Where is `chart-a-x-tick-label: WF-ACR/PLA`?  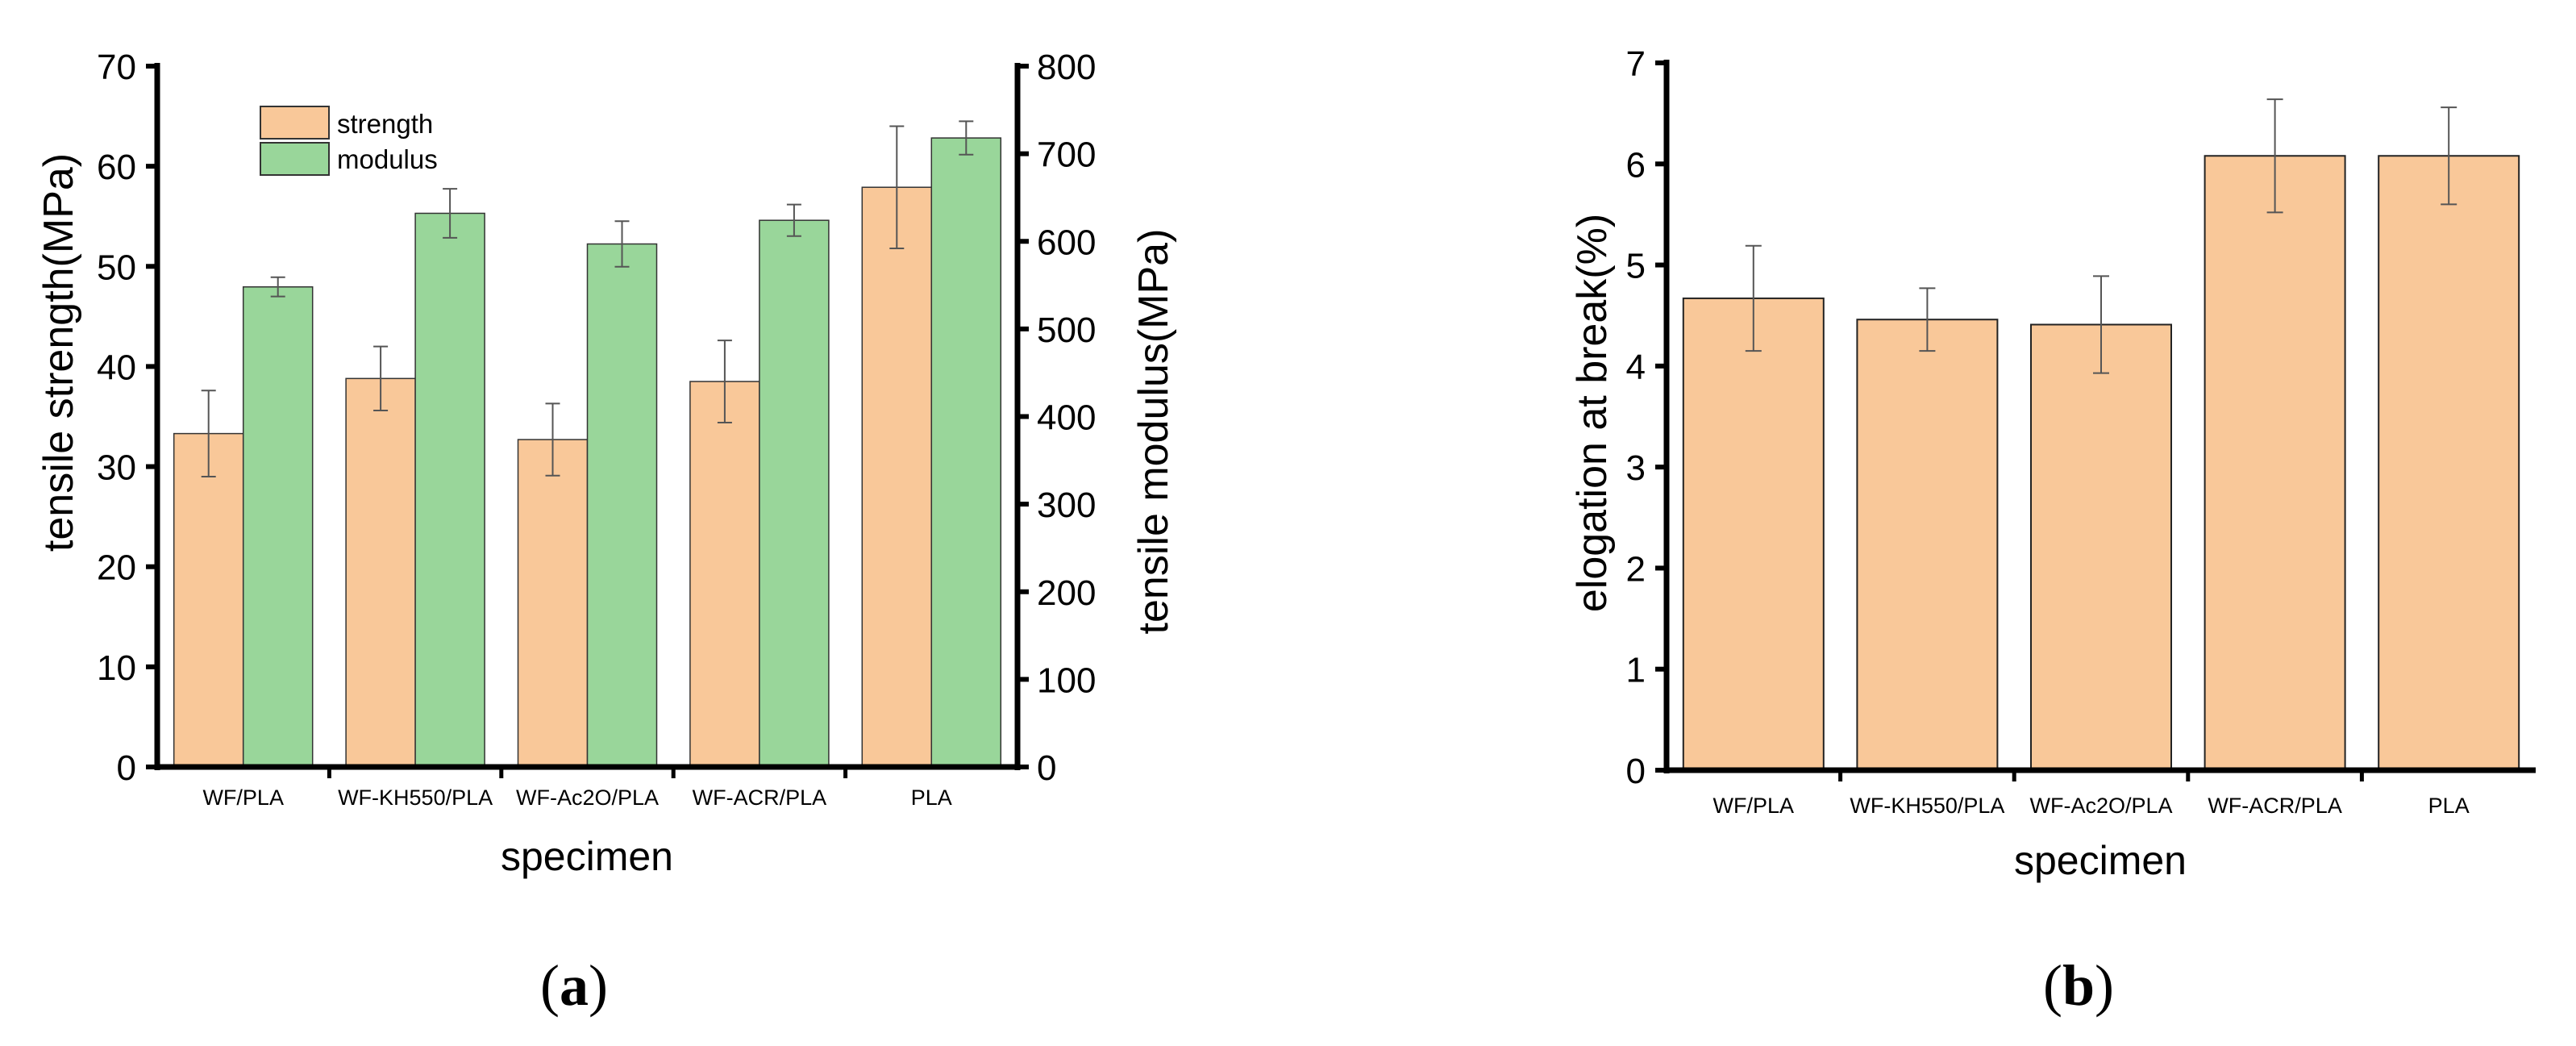 chart-a-x-tick-label: WF-ACR/PLA is located at coordinates (760, 798).